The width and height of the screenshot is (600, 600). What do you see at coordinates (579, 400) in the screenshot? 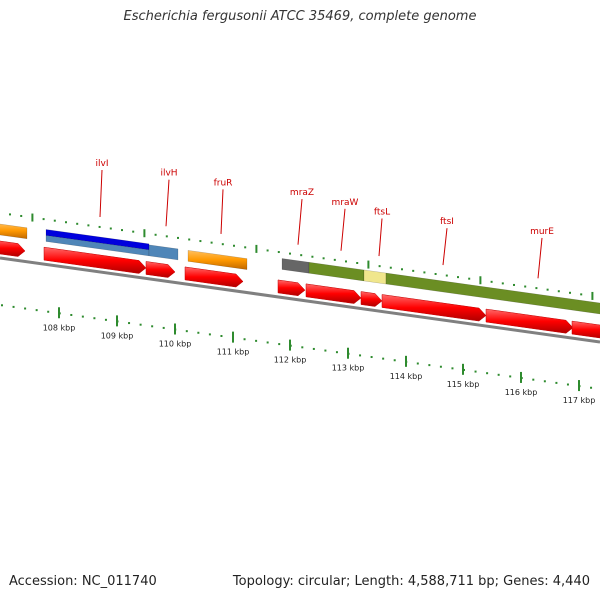
I see `ruler-label: 117 kbp` at bounding box center [579, 400].